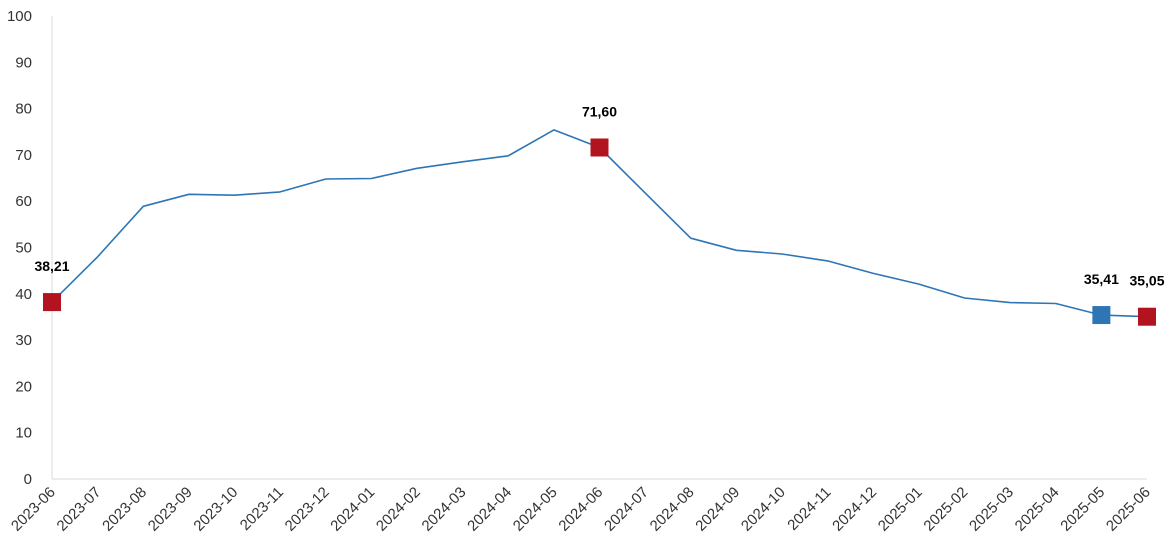 This screenshot has height=555, width=1172. I want to click on data-label: 35,05, so click(1146, 281).